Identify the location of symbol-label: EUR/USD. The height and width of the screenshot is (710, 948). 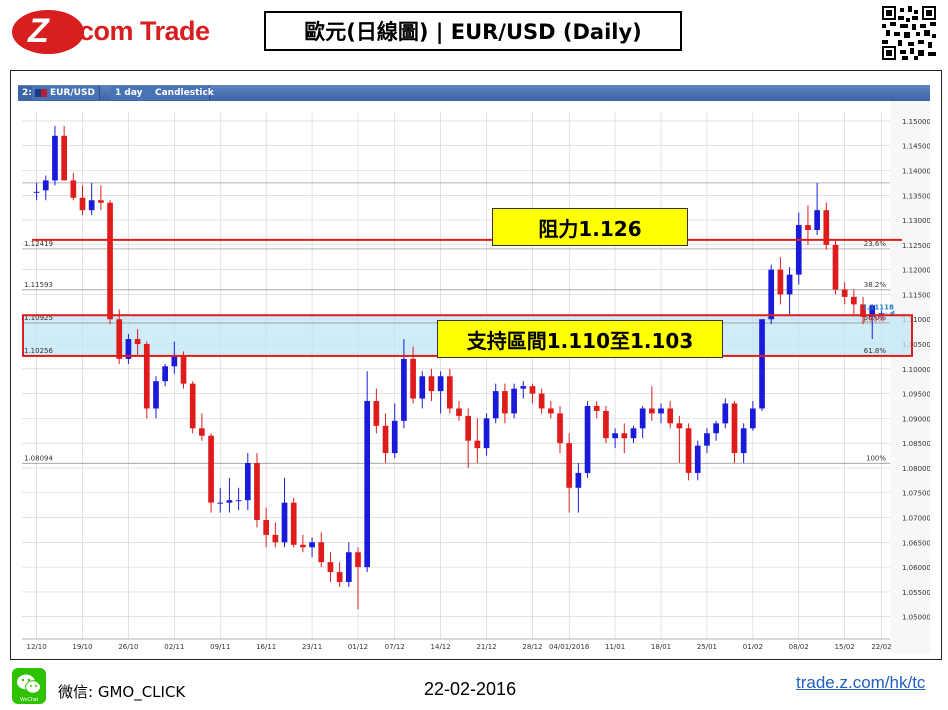
(72, 93).